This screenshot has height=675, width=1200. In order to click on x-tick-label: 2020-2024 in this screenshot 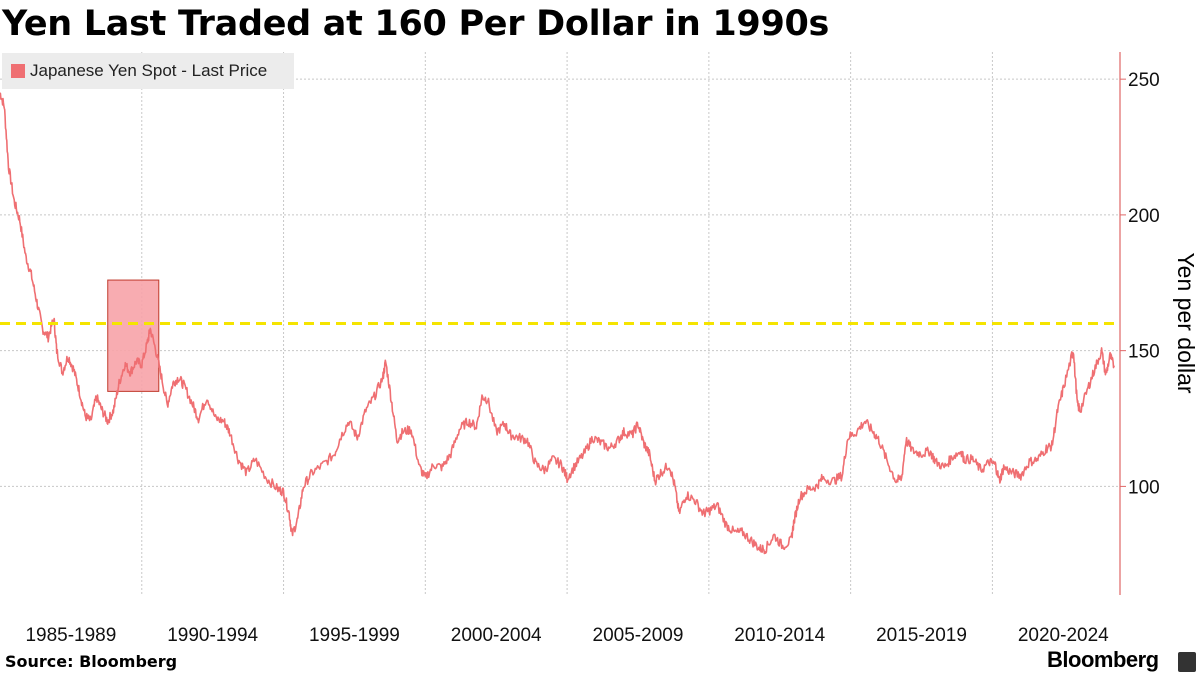, I will do `click(1063, 635)`.